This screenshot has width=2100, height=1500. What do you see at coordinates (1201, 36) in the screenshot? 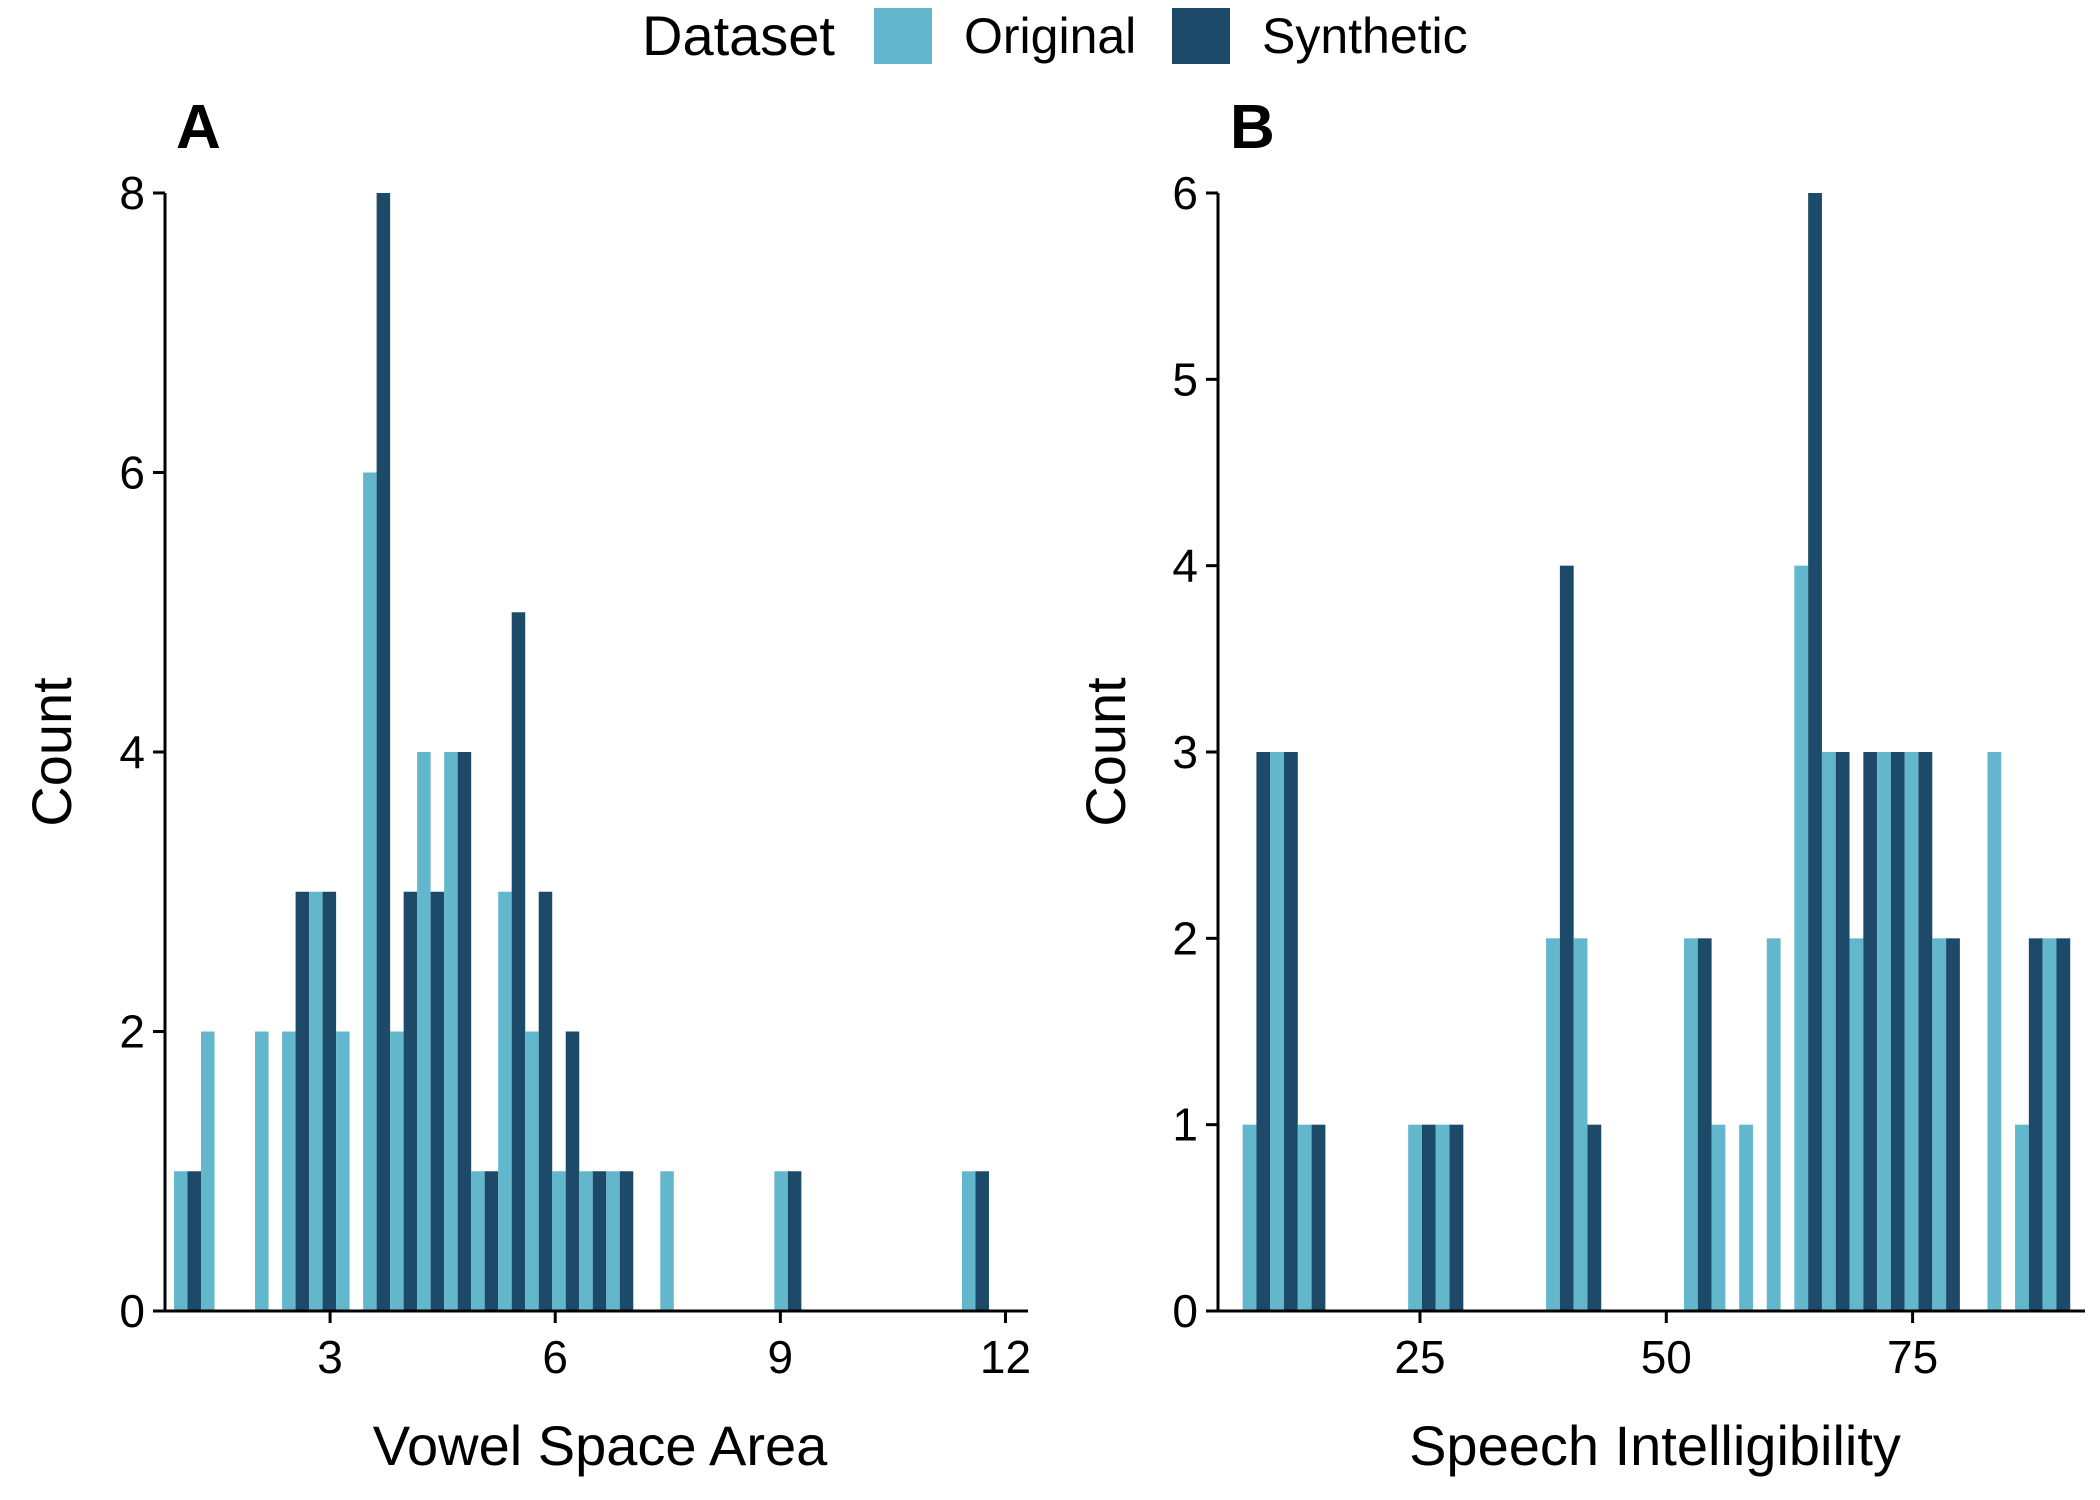
I see `legend-swatch-synthetic` at bounding box center [1201, 36].